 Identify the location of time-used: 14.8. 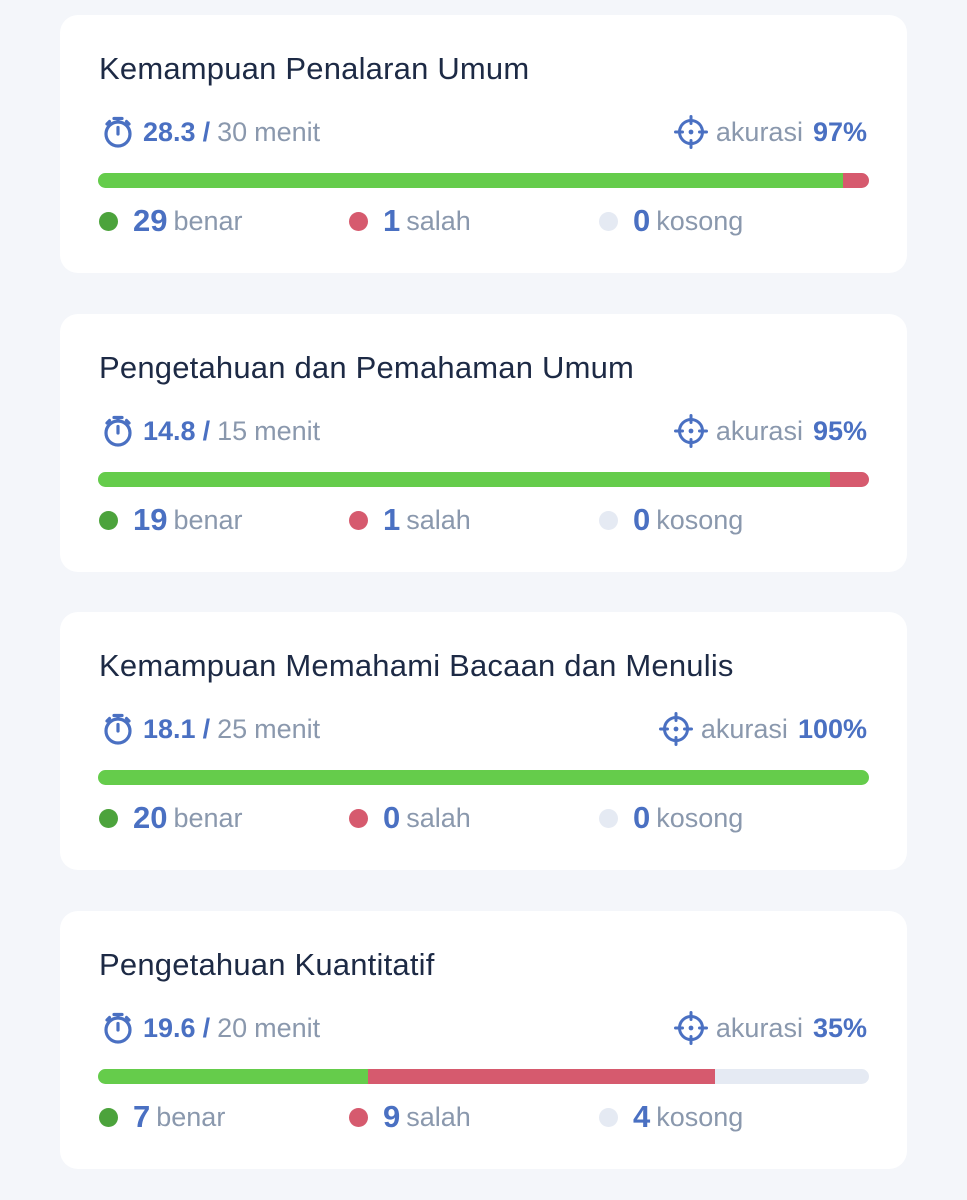
(169, 430).